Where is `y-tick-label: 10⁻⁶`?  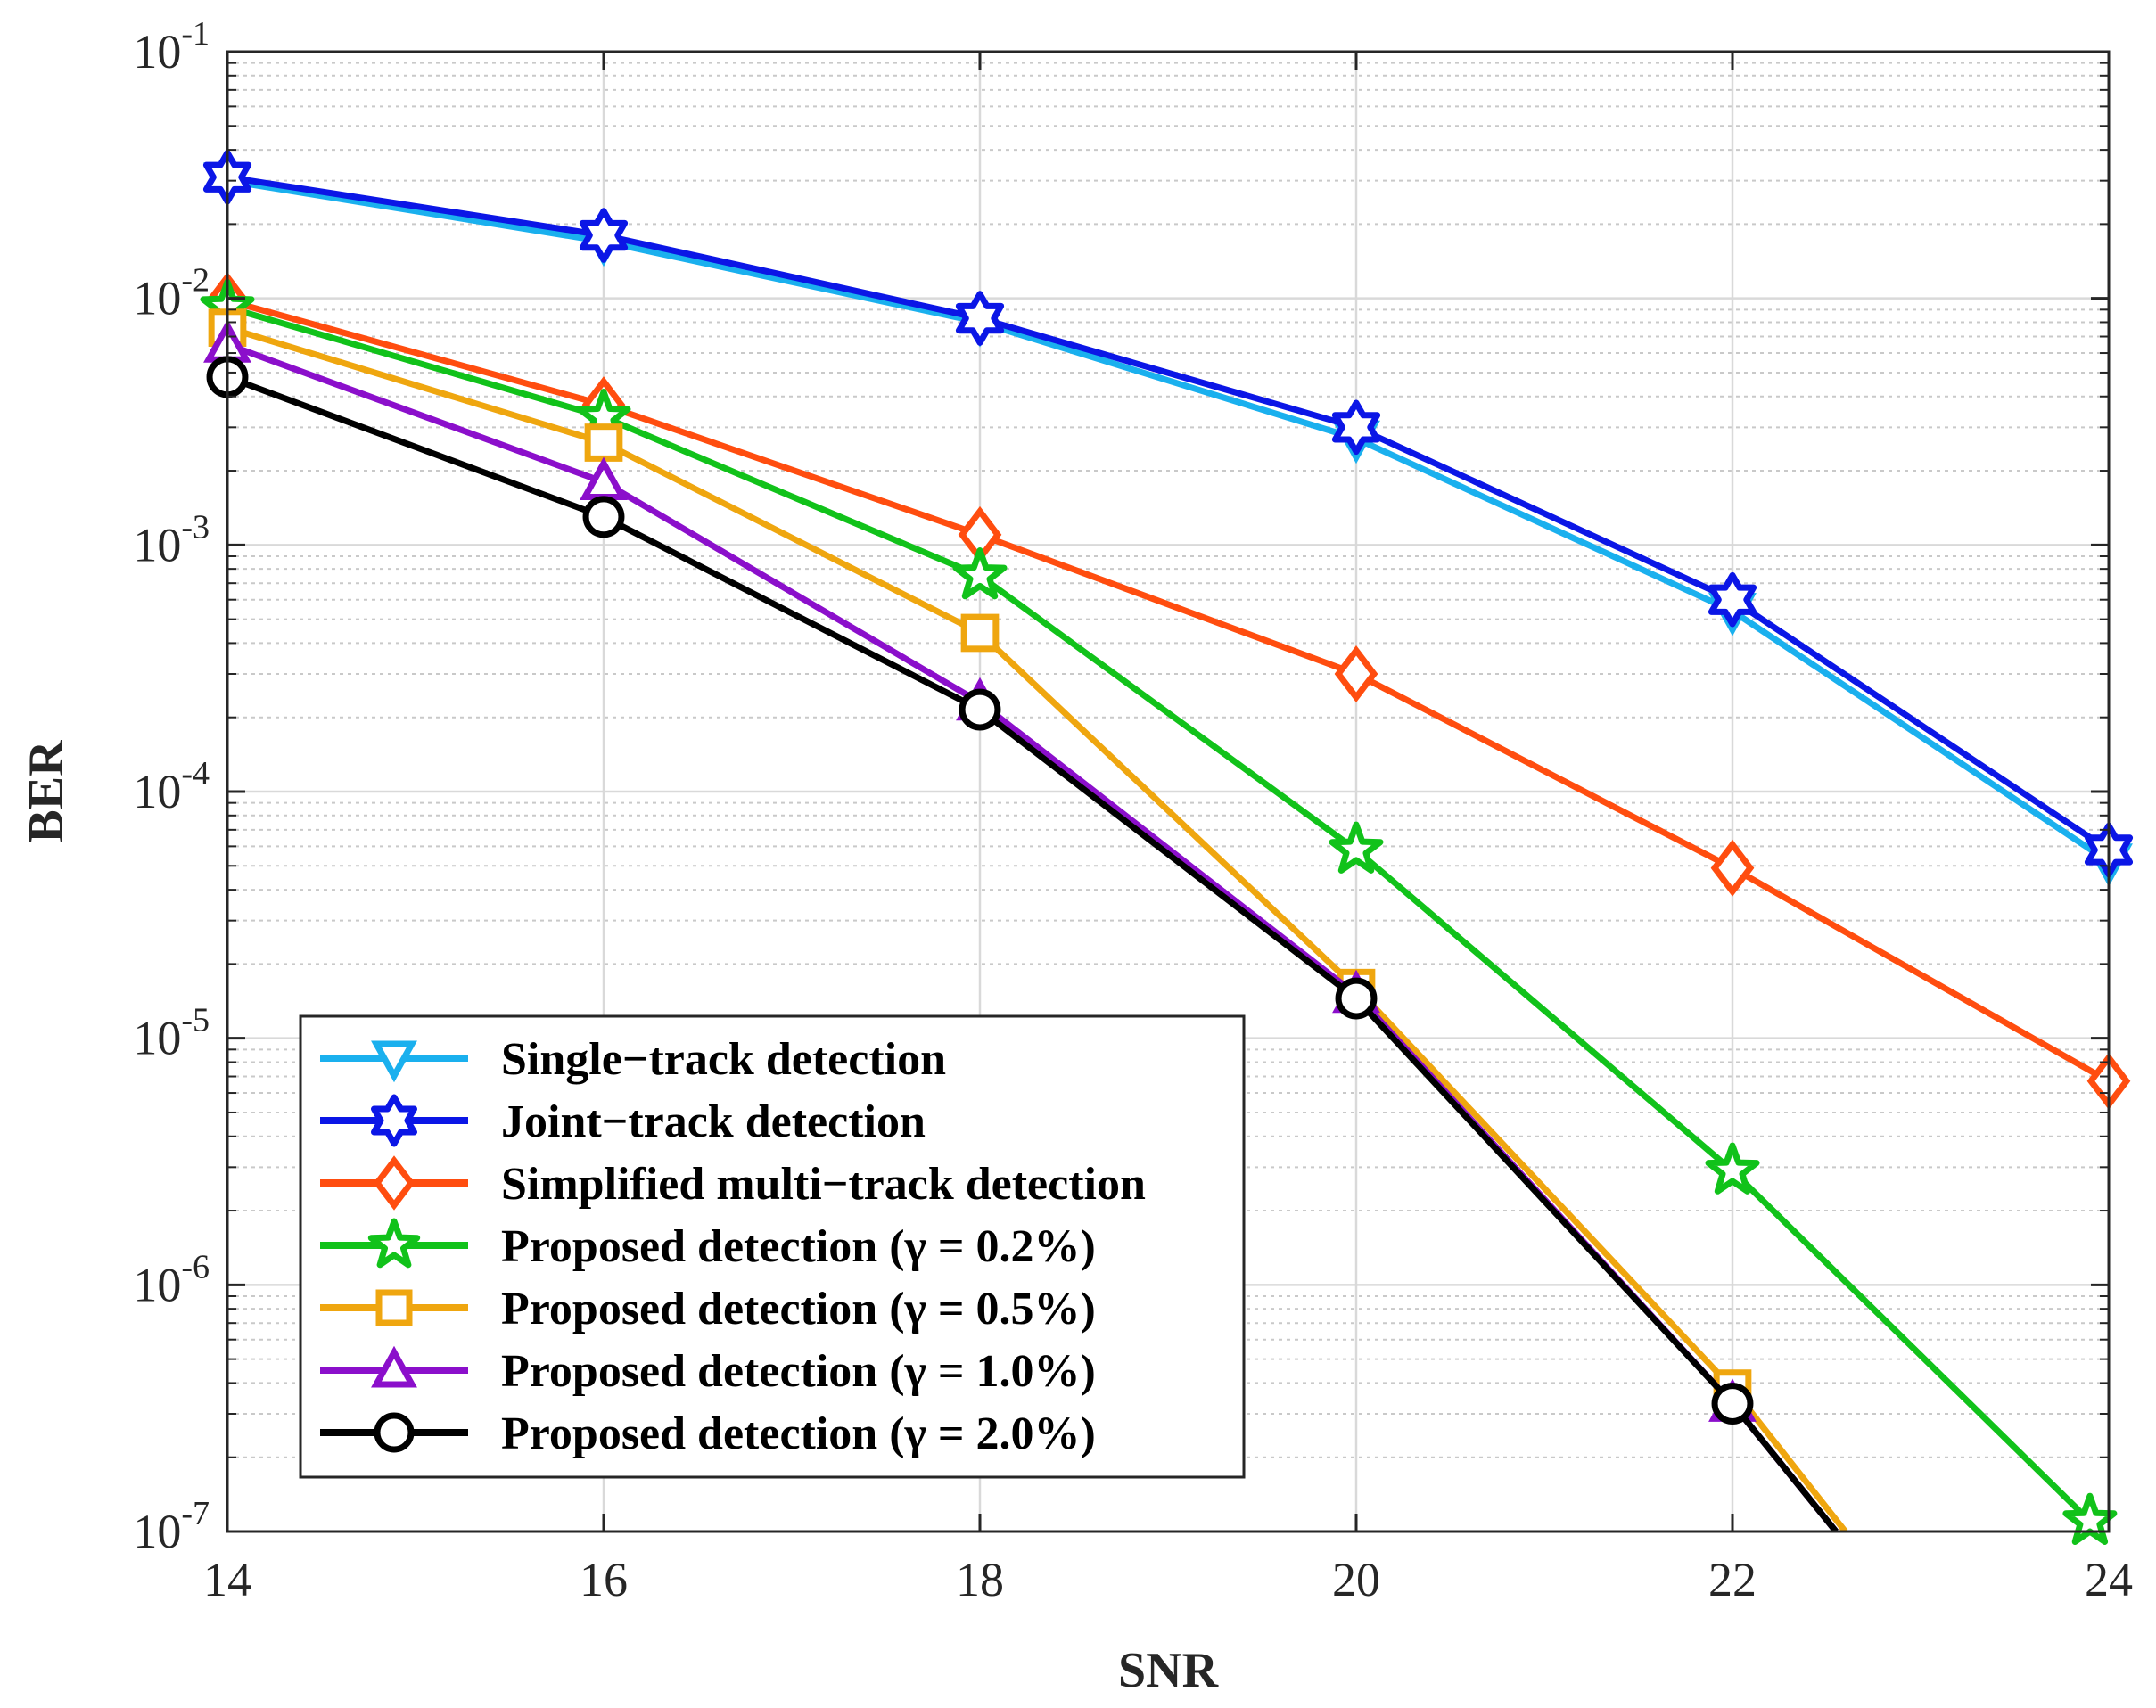
y-tick-label: 10⁻⁶ is located at coordinates (171, 1279).